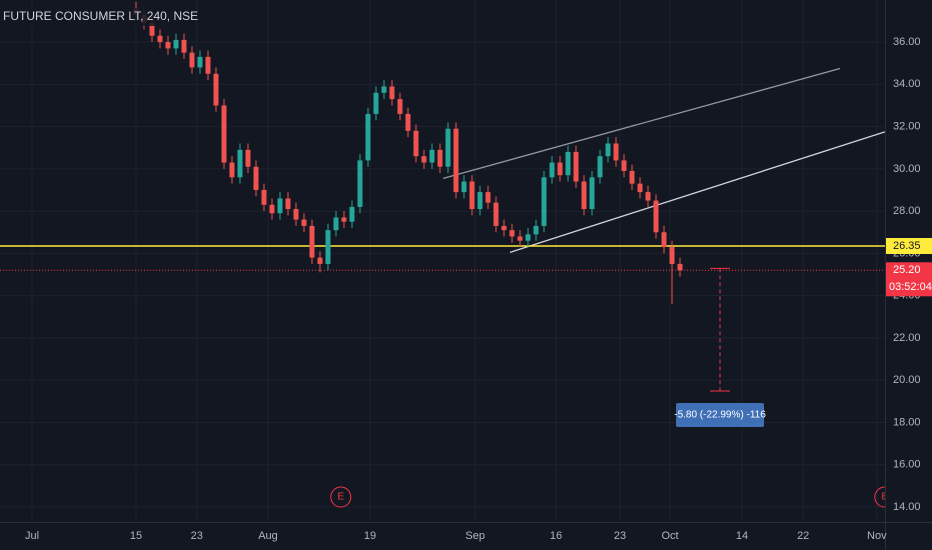 This screenshot has width=932, height=550. Describe the element at coordinates (742, 536) in the screenshot. I see `x-tick-label: 14` at that location.